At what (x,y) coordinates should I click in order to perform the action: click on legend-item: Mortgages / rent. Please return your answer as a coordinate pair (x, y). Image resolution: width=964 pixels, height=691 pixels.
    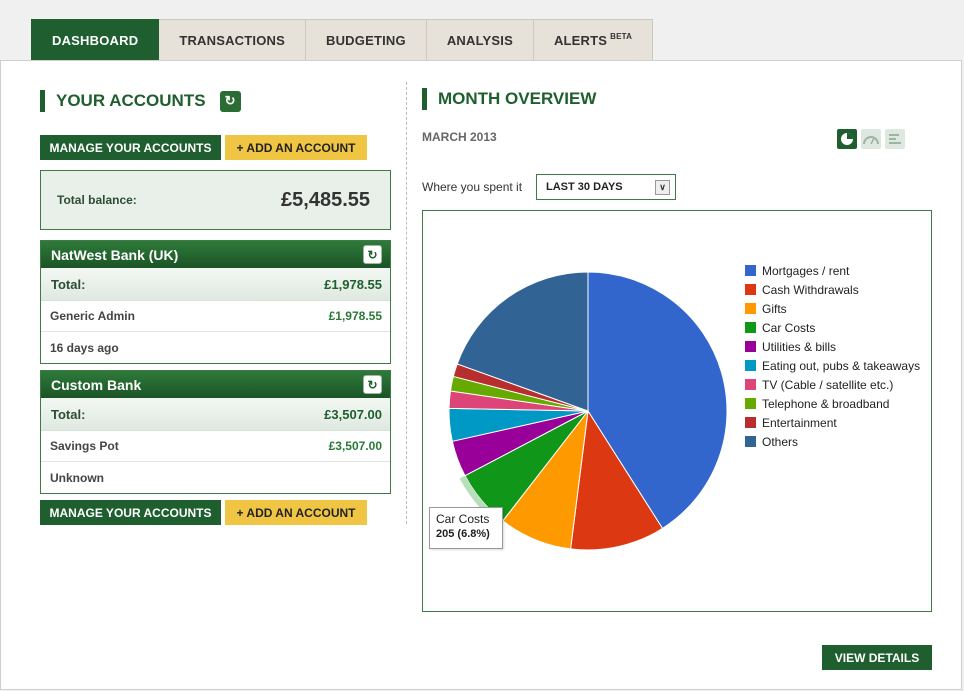
    Looking at the image, I should click on (832, 270).